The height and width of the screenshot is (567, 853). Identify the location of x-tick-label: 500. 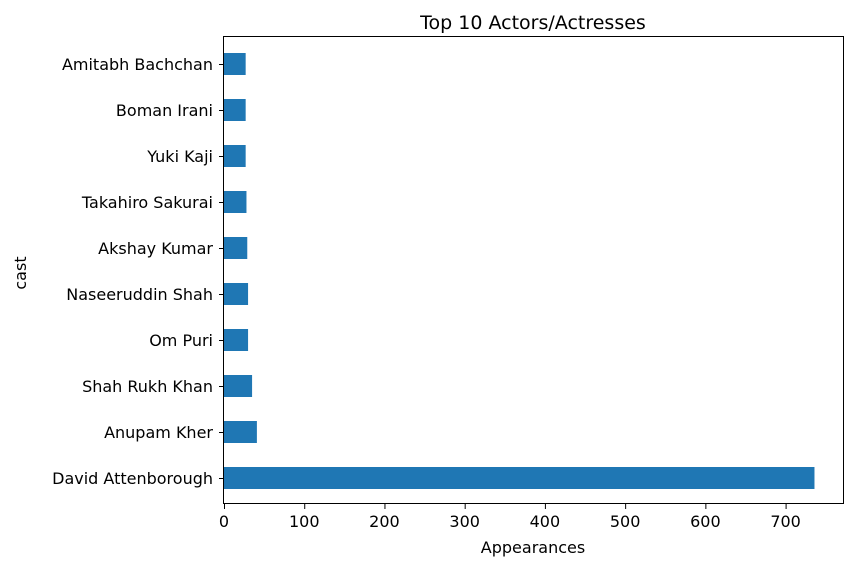
(625, 521).